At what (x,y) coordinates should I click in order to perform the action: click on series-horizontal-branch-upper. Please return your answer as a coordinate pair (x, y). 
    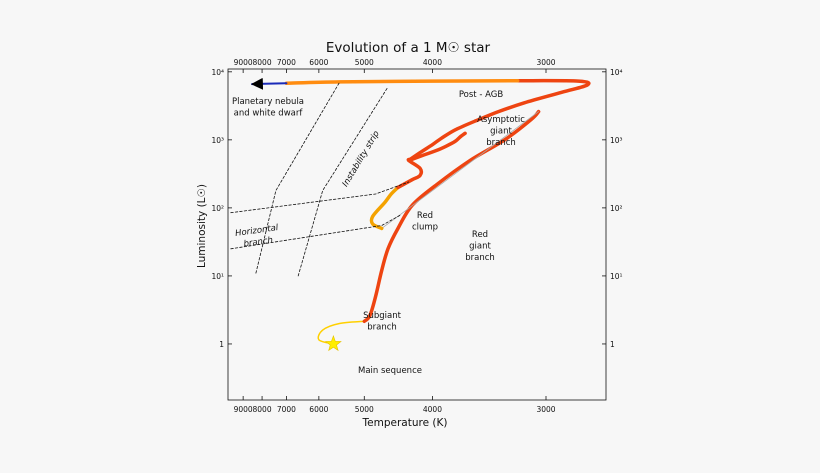
    Looking at the image, I should click on (320, 197).